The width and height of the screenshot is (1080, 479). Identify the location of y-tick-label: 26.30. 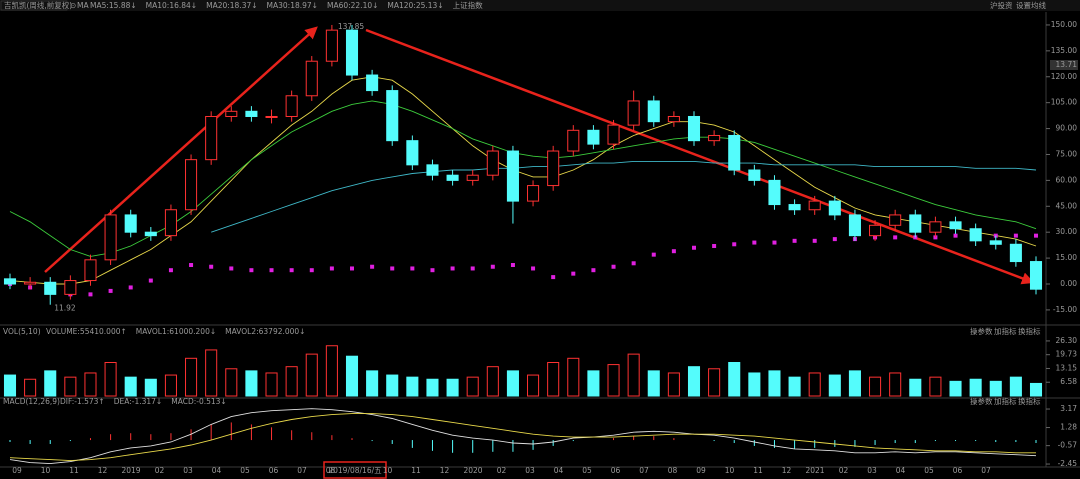
(1067, 340).